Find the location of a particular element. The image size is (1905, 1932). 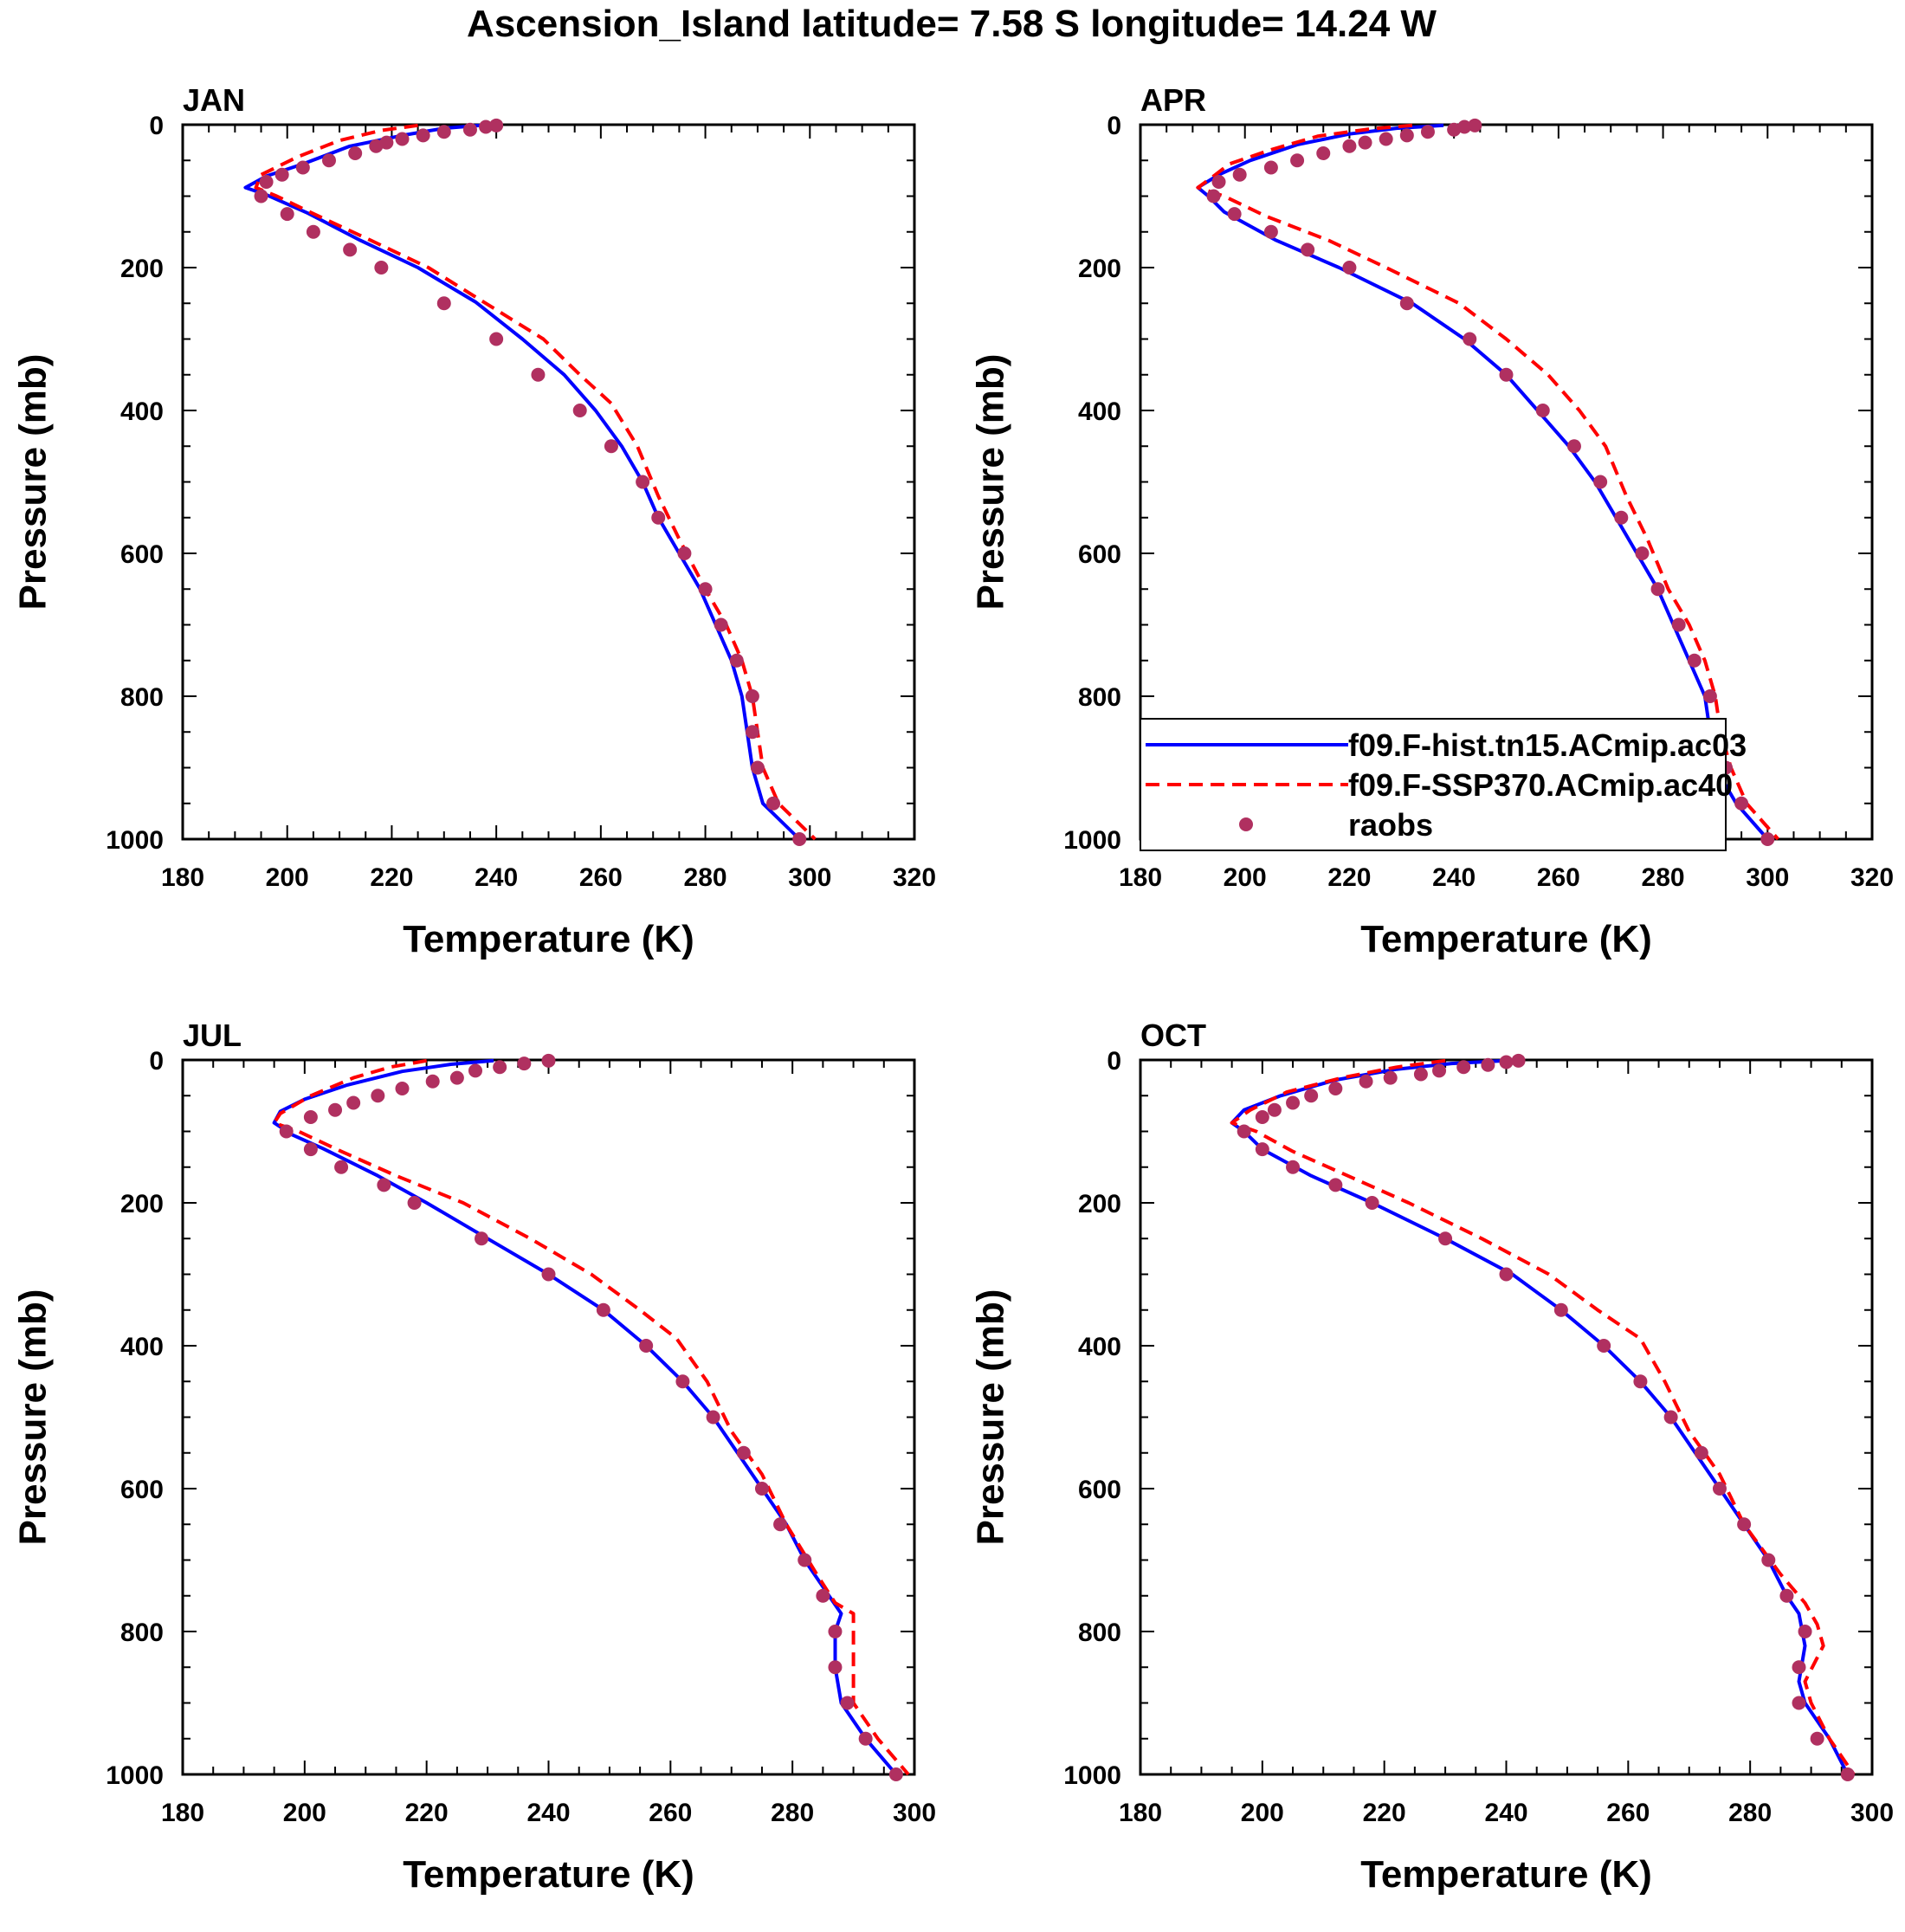

x-tick-label: 240 is located at coordinates (1506, 1813).